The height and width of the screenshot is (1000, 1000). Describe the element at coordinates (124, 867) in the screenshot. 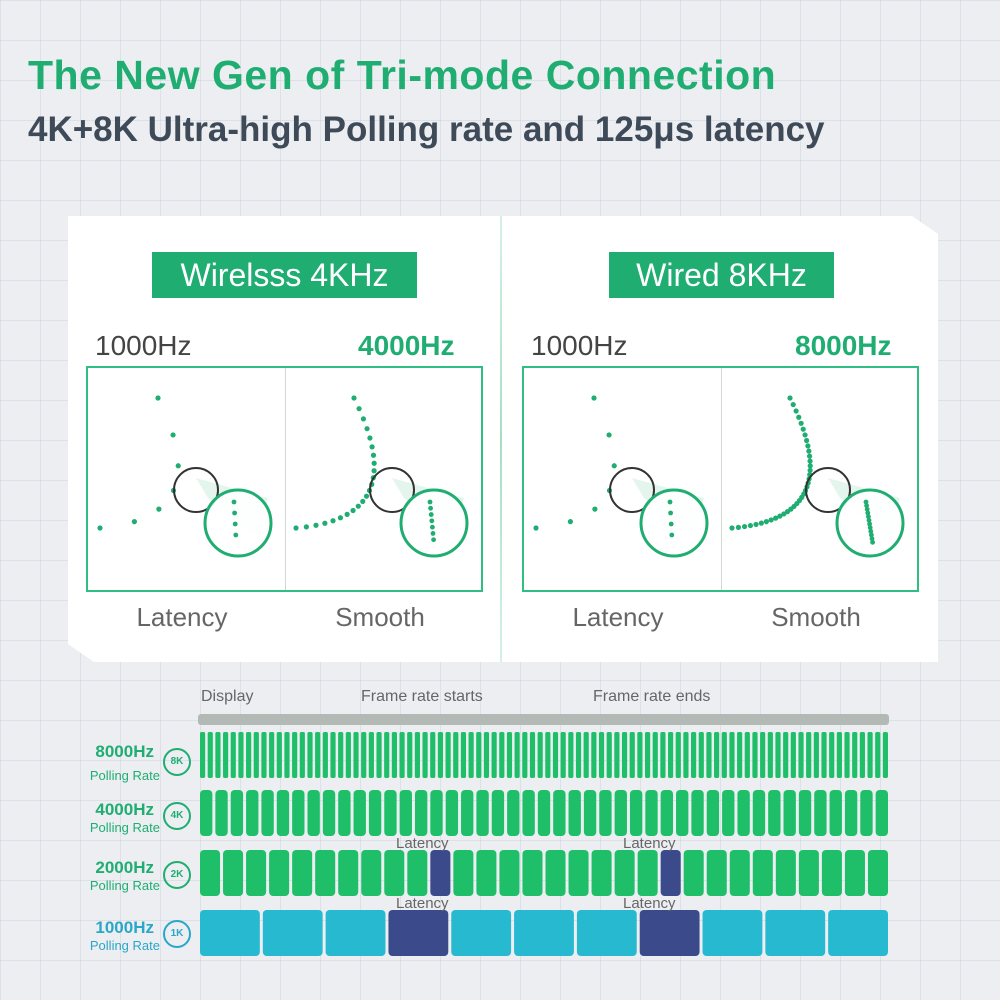

I see `row-2000-name: 2000Hz` at that location.